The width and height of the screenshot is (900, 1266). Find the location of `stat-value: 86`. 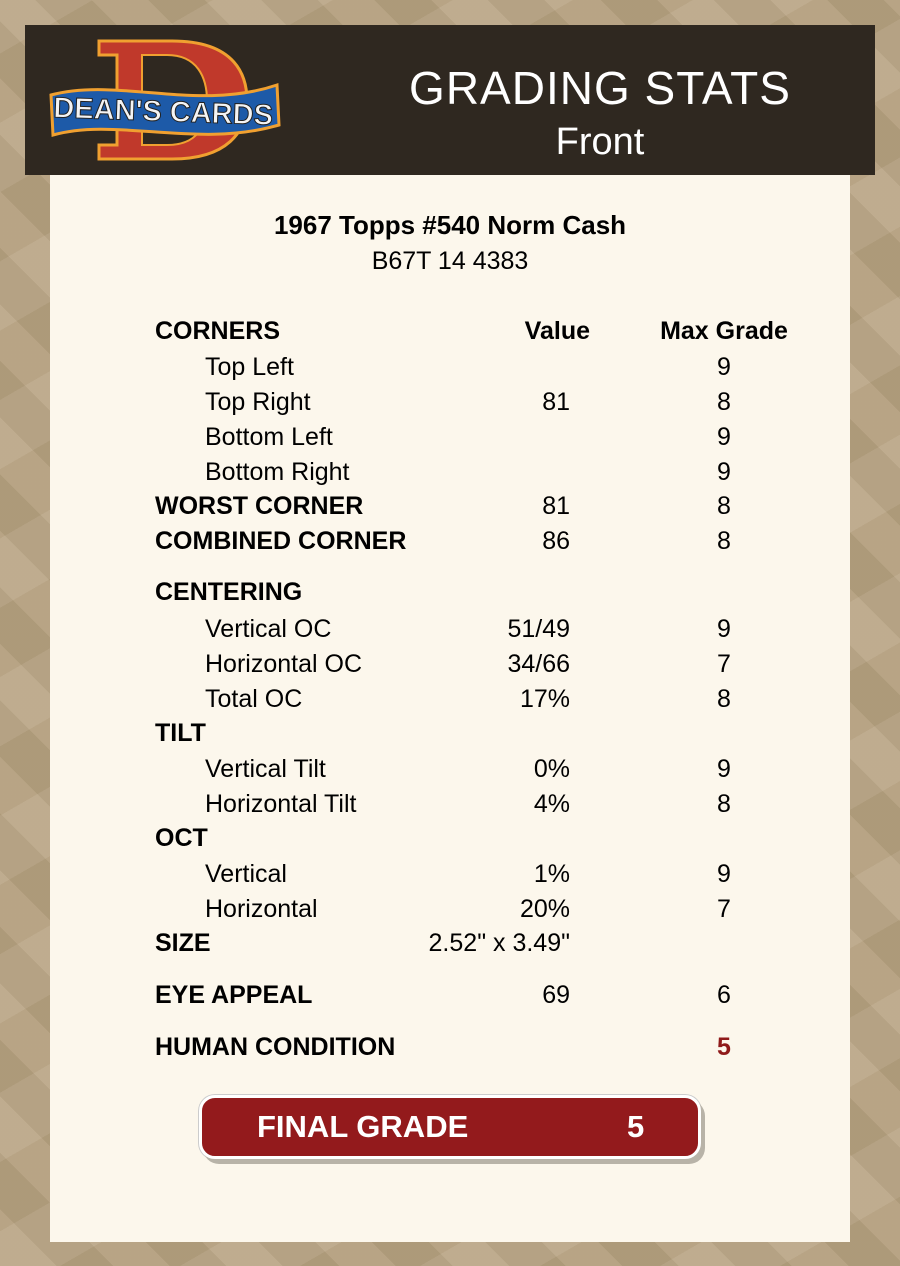

stat-value: 86 is located at coordinates (556, 541).